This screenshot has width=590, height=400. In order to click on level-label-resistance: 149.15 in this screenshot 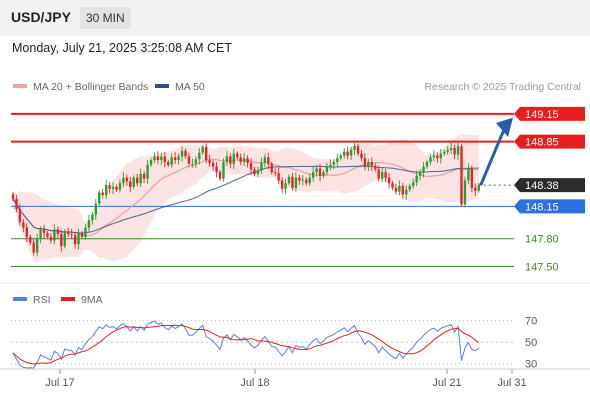, I will do `click(549, 113)`.